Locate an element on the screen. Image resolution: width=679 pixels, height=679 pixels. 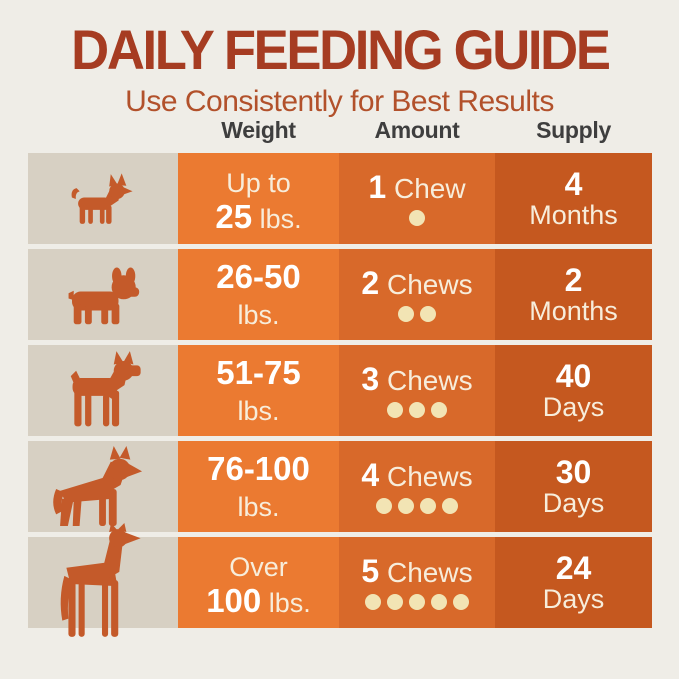
chew-count-label: 2 Chews is located at coordinates (416, 283).